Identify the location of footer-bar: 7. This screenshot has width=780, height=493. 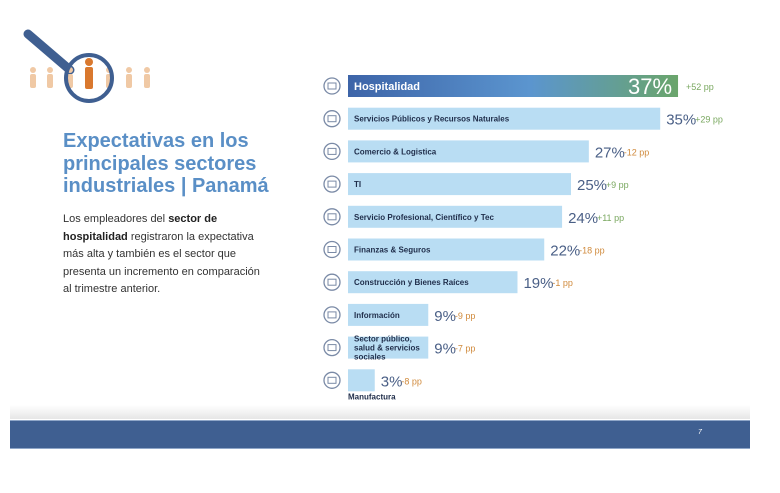
(380, 434).